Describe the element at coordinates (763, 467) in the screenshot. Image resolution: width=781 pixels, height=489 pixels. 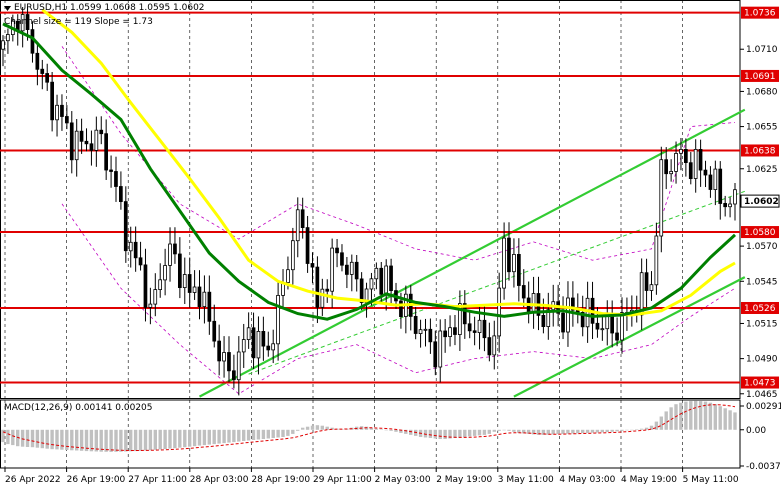
I see `macd-tick-label: -0.00374` at that location.